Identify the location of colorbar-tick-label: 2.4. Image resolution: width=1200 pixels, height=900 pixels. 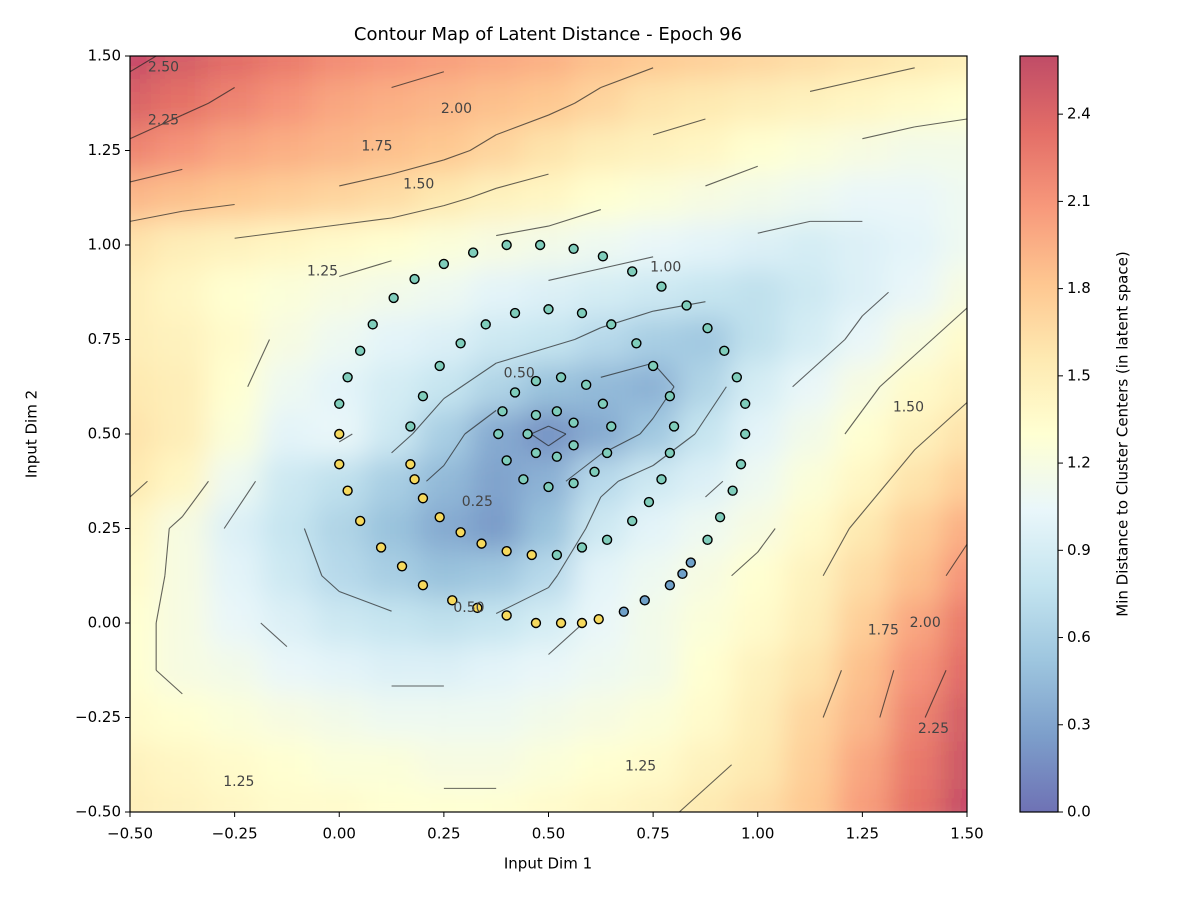
(1079, 114).